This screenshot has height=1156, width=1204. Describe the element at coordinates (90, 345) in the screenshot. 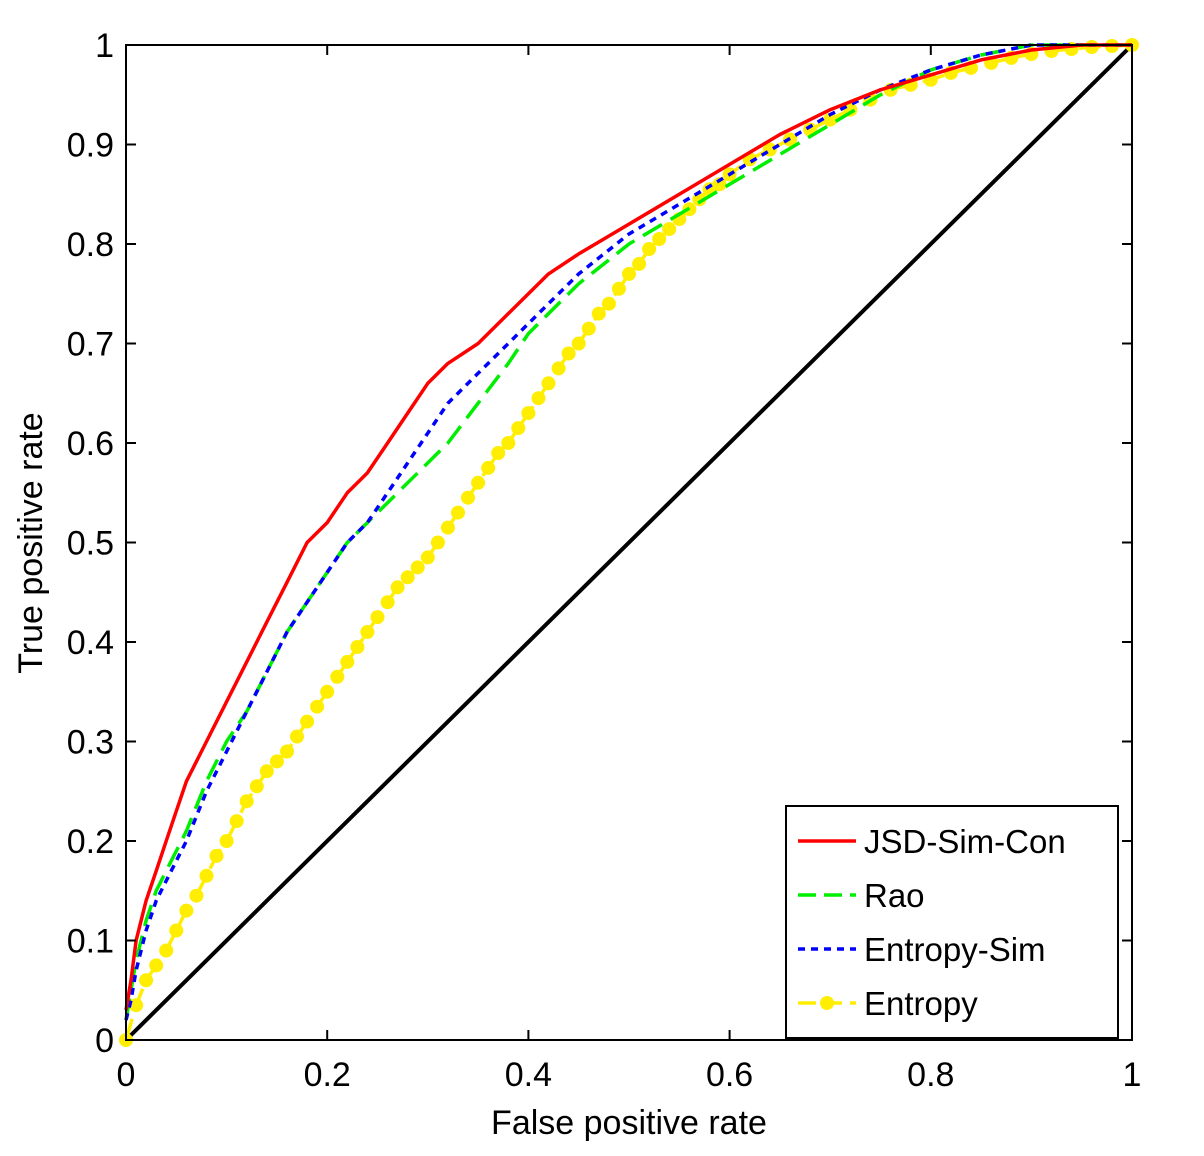

I see `y-tick-label: 0.7` at that location.